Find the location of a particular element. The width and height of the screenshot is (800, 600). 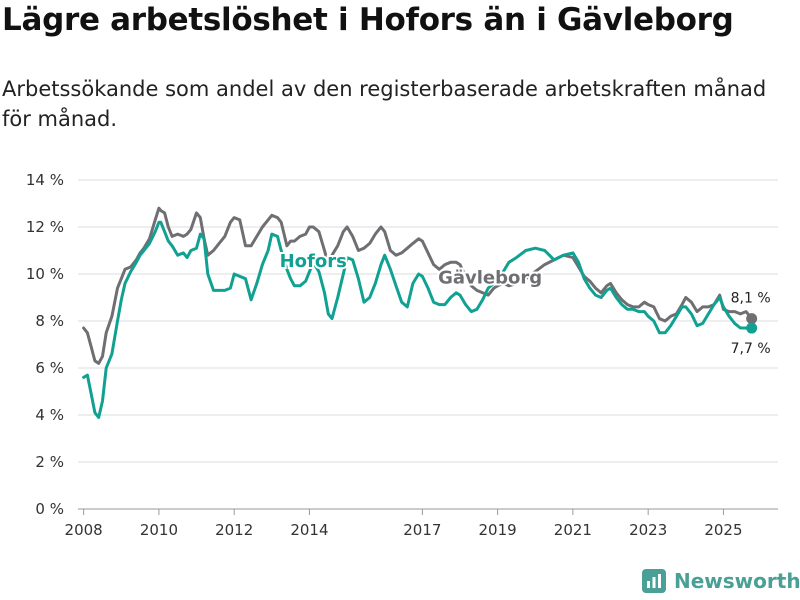

brand-logo: Newsworthy is located at coordinates (721, 581).